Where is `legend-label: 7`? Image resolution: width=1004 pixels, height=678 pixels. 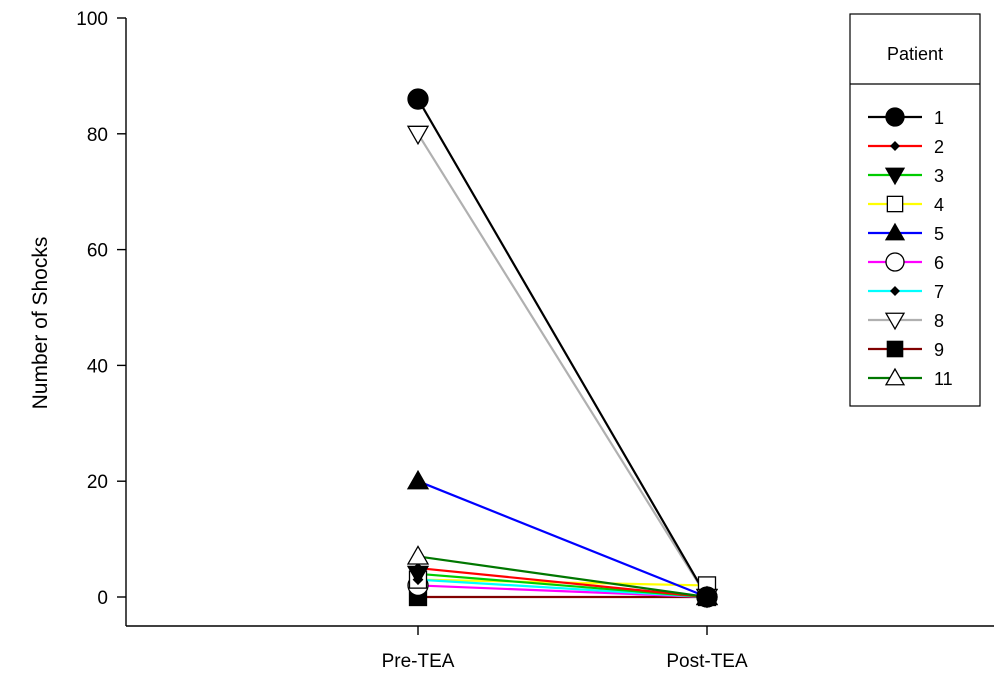
legend-label: 7 is located at coordinates (939, 292).